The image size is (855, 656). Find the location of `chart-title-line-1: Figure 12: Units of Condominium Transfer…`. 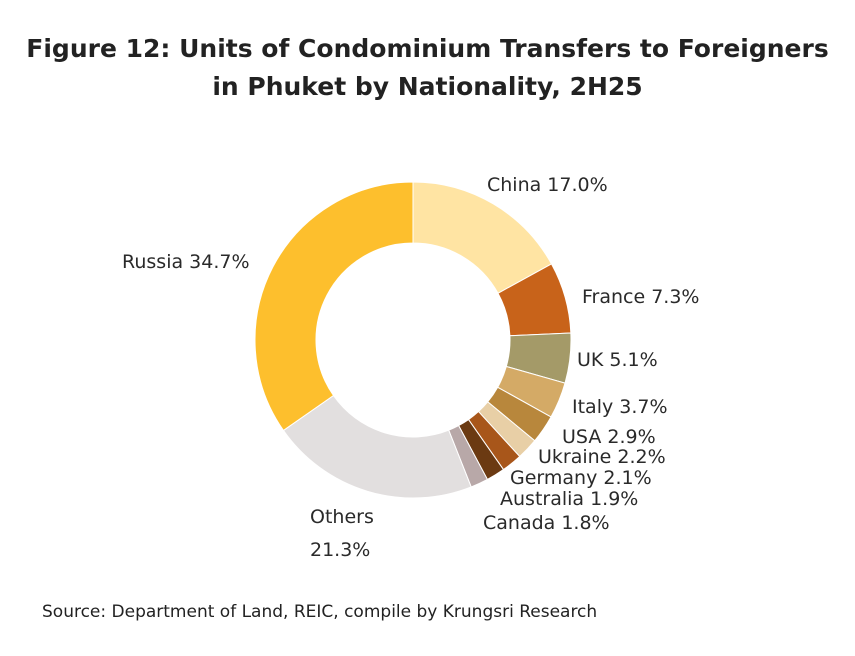

chart-title-line-1: Figure 12: Units of Condominium Transfer… is located at coordinates (427, 48).